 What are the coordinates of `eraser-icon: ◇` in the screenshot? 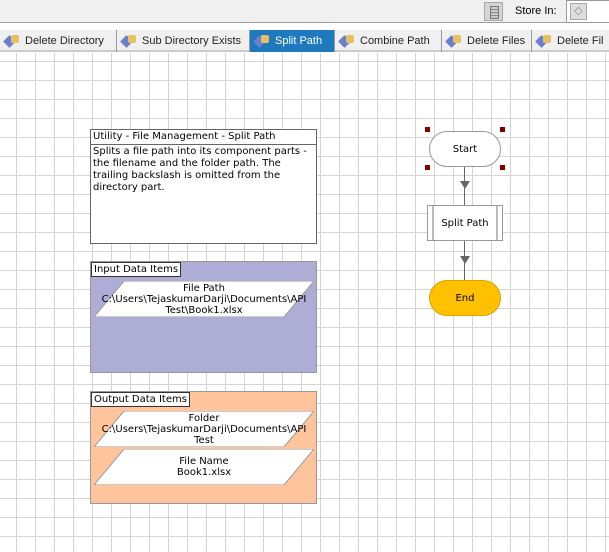 It's located at (578, 11).